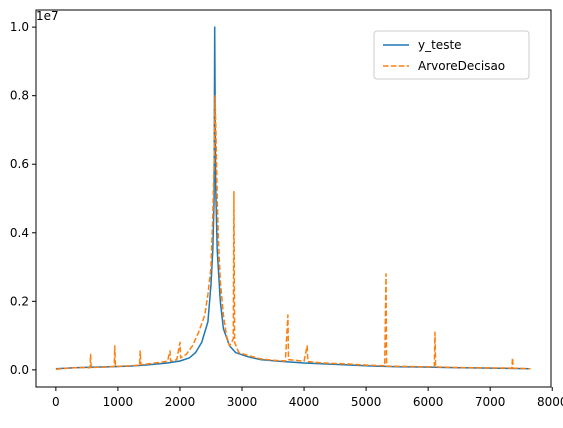 Image resolution: width=563 pixels, height=428 pixels. Describe the element at coordinates (242, 402) in the screenshot. I see `x-tick-label: 3000` at that location.